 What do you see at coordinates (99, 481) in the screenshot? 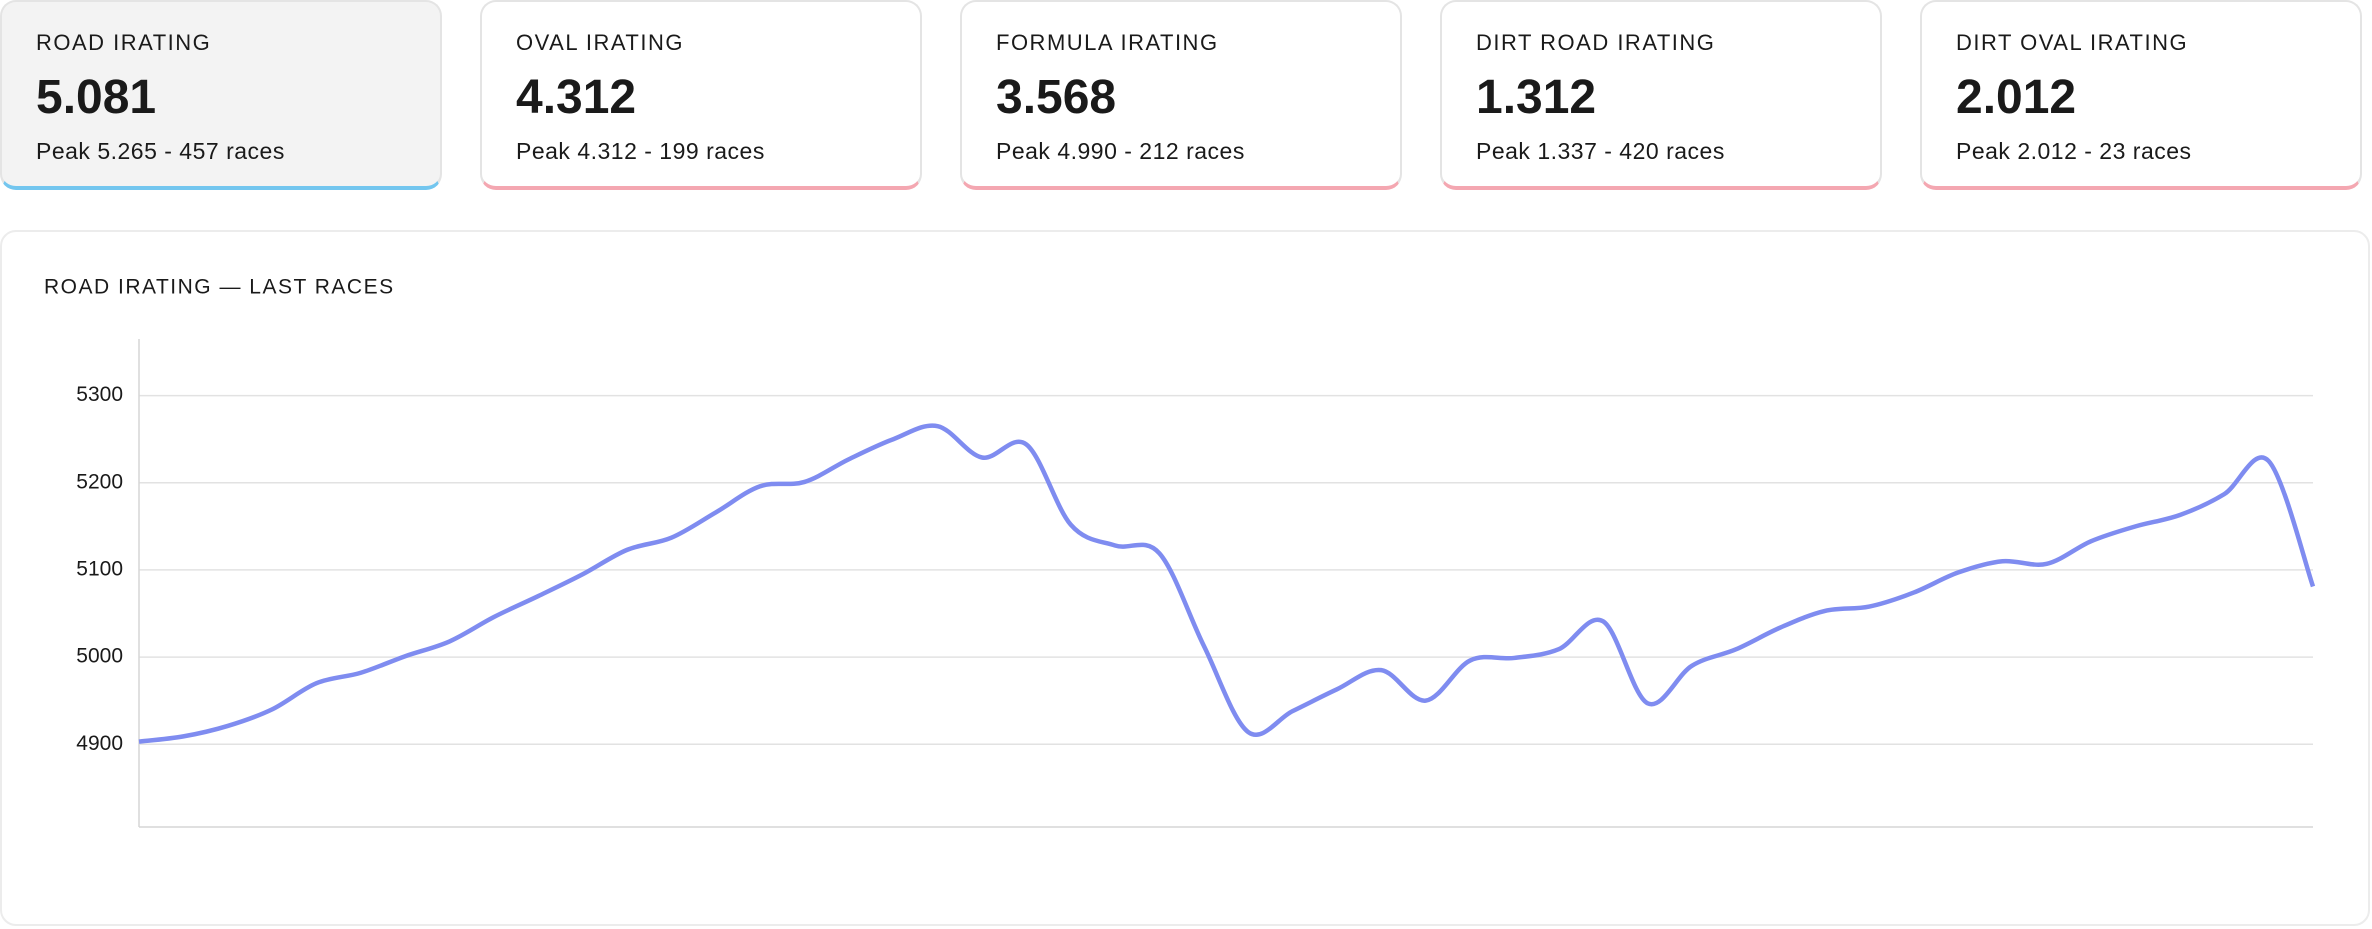
I see `y-tick-label: 5200` at bounding box center [99, 481].